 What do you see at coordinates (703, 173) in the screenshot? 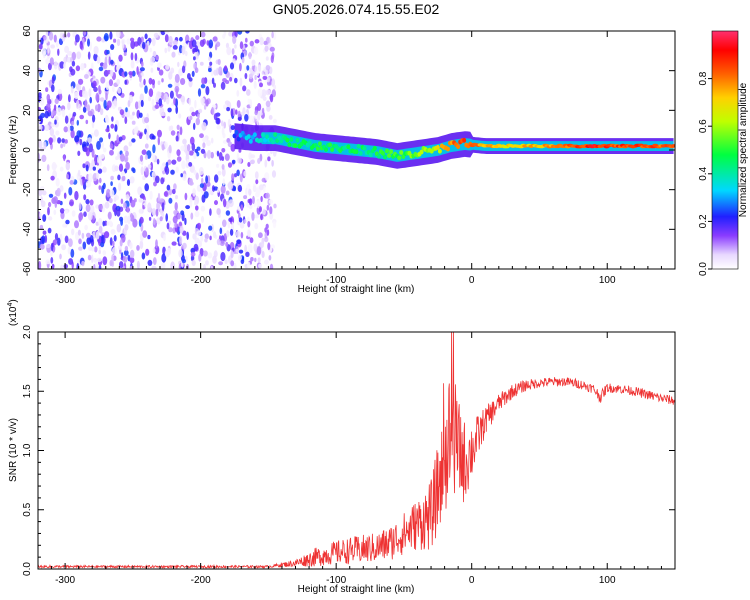
I see `colorbar-tick-label: 0.4` at bounding box center [703, 173].